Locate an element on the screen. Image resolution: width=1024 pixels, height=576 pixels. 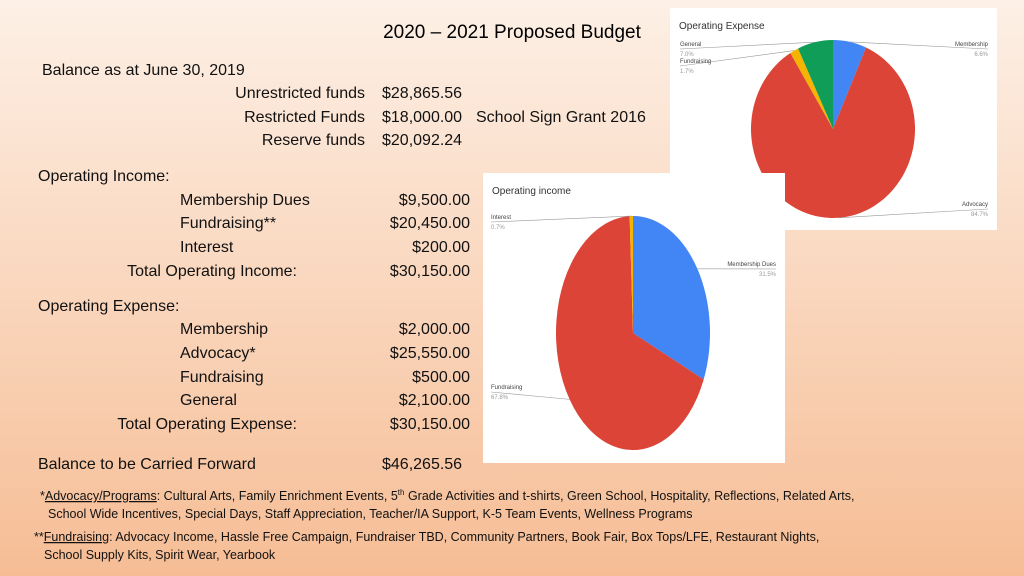
footnote-marker: ** is located at coordinates (39, 537).